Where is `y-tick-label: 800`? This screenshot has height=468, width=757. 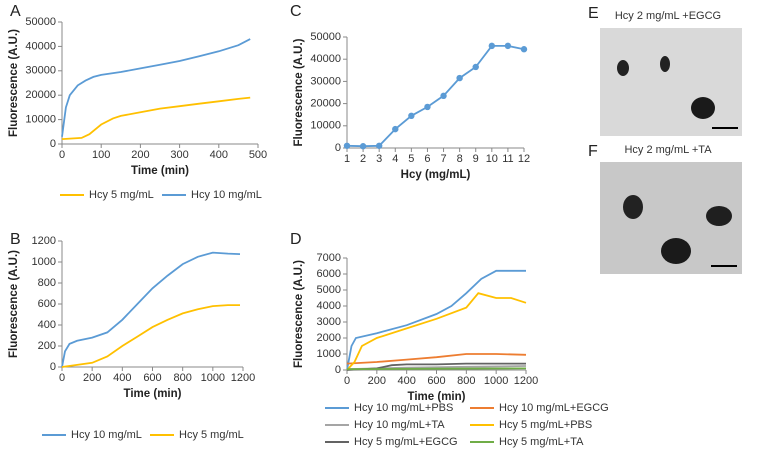 y-tick-label: 800 is located at coordinates (47, 283).